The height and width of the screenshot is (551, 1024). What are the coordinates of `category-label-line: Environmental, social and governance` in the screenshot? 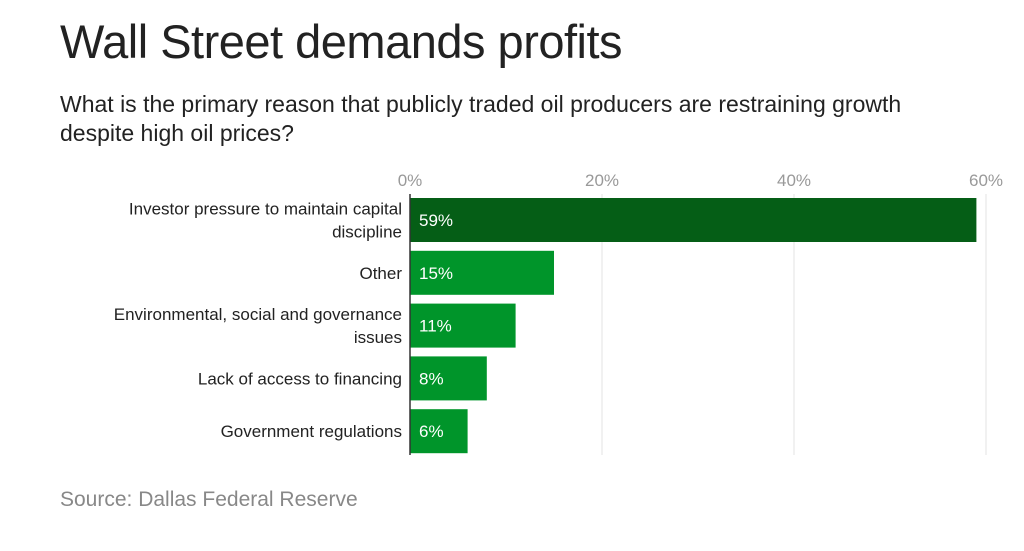 It's located at (258, 314).